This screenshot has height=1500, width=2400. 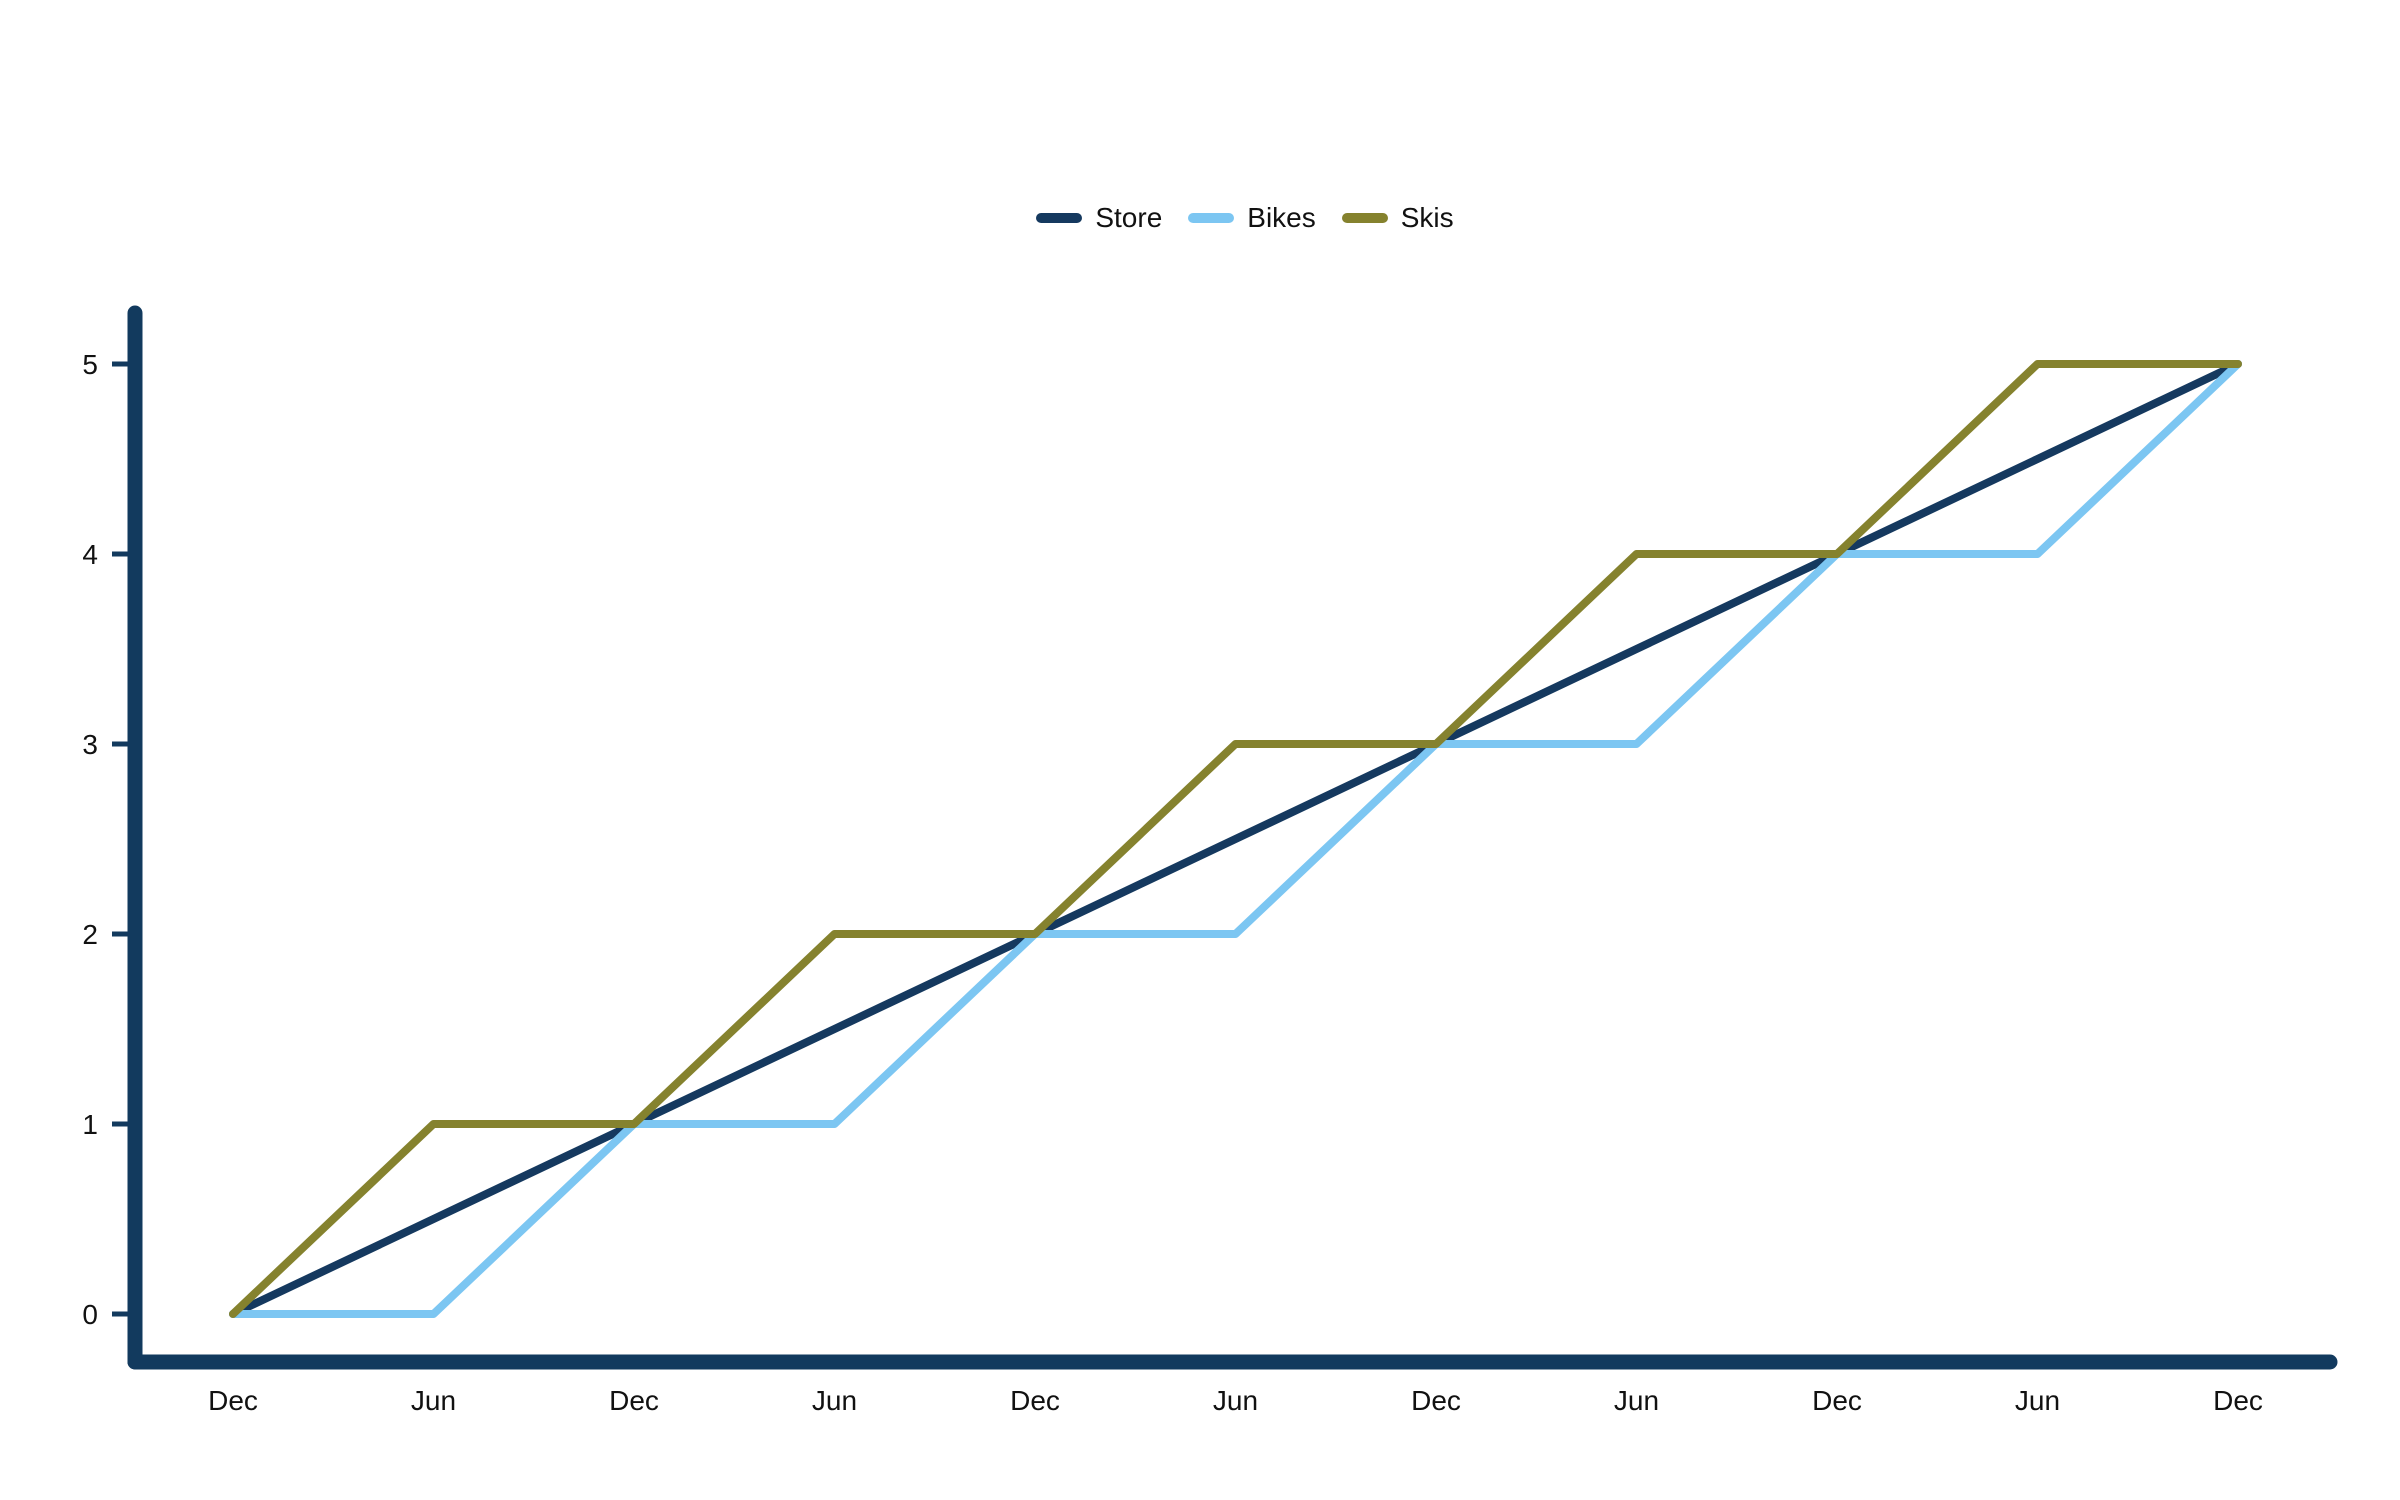 What do you see at coordinates (1427, 217) in the screenshot?
I see `legend-label: Skis` at bounding box center [1427, 217].